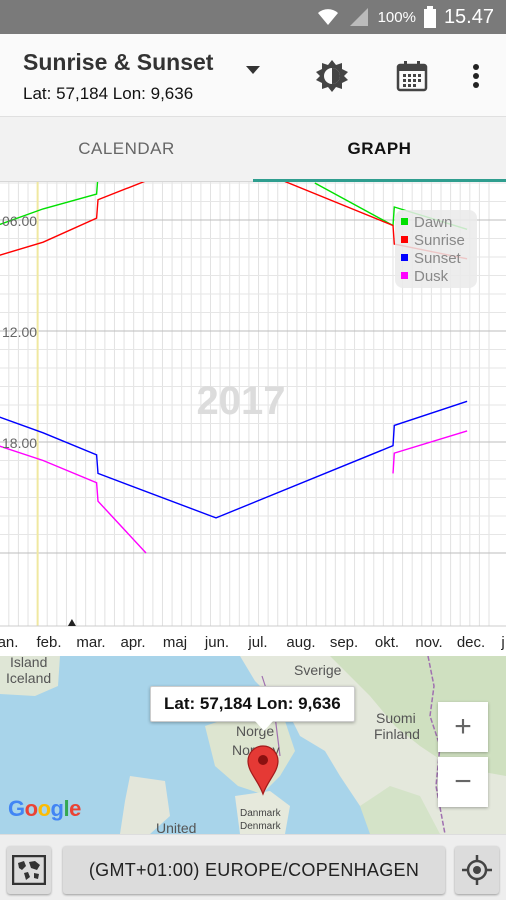 This screenshot has height=900, width=506. I want to click on bottom-bar: (GMT+01:00) EUROPE/COPENHAGEN, so click(253, 867).